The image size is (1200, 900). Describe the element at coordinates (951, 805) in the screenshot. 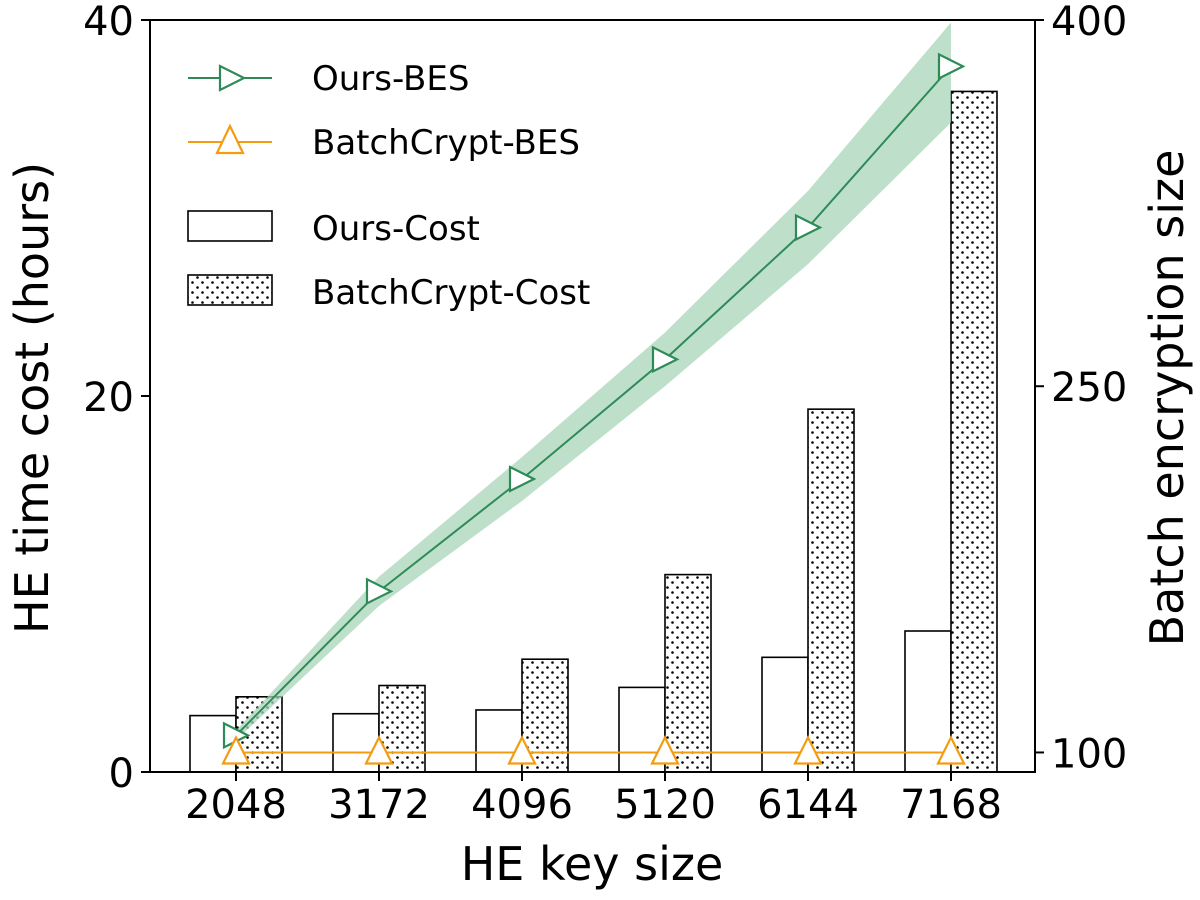

I see `x-tick-label-7168: 7168` at that location.